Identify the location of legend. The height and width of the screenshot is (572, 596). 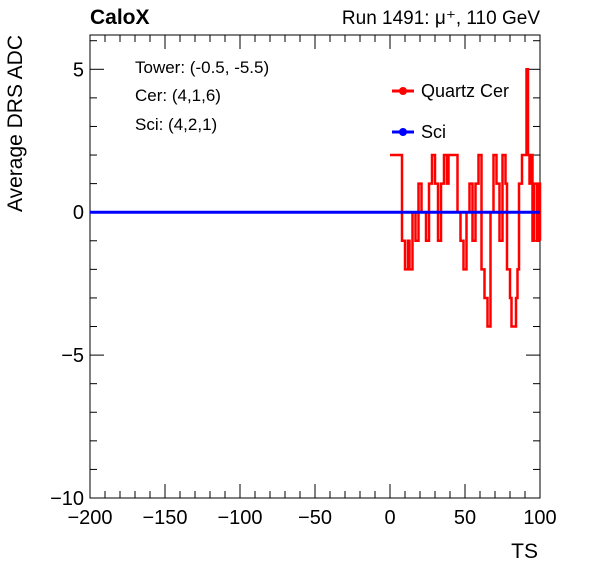
(403, 111).